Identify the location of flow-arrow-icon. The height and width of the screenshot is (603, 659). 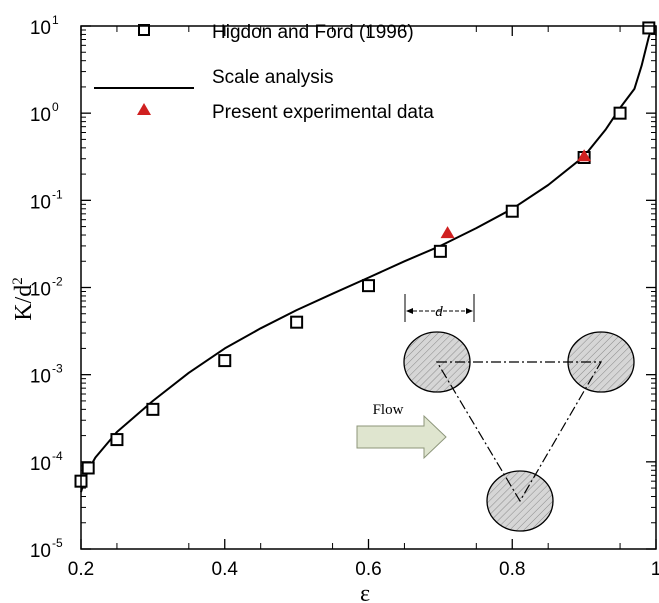
(401, 437).